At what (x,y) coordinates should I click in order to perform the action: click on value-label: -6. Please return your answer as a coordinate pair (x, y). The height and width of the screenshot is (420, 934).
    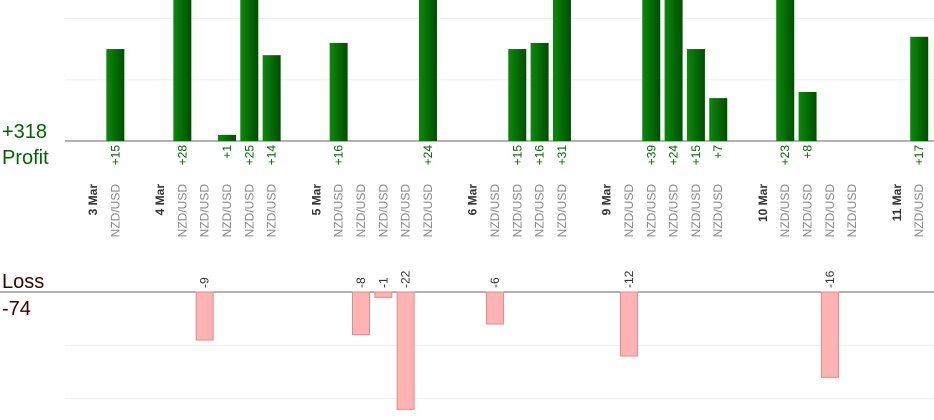
    Looking at the image, I should click on (495, 282).